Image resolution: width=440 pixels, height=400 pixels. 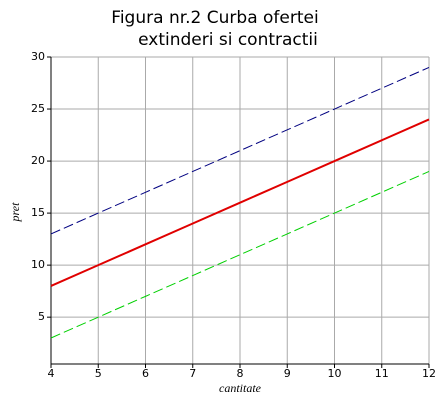 I want to click on x-tick-label: 6, so click(x=145, y=373).